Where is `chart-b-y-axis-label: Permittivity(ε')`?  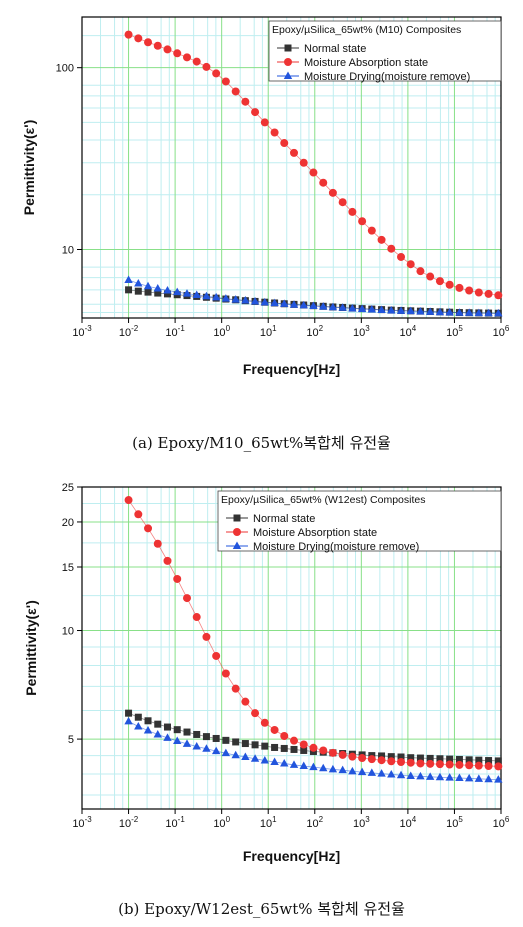 chart-b-y-axis-label: Permittivity(ε') is located at coordinates (31, 648).